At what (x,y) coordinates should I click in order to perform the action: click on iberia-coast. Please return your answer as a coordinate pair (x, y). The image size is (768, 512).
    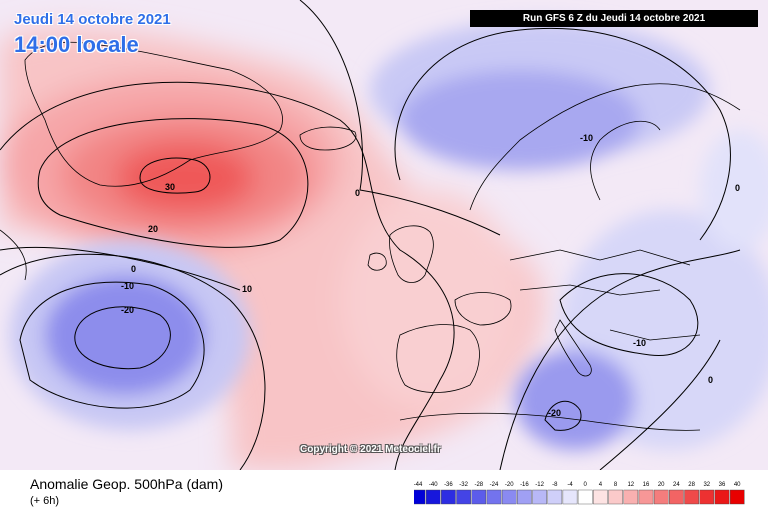
    Looking at the image, I should click on (438, 358).